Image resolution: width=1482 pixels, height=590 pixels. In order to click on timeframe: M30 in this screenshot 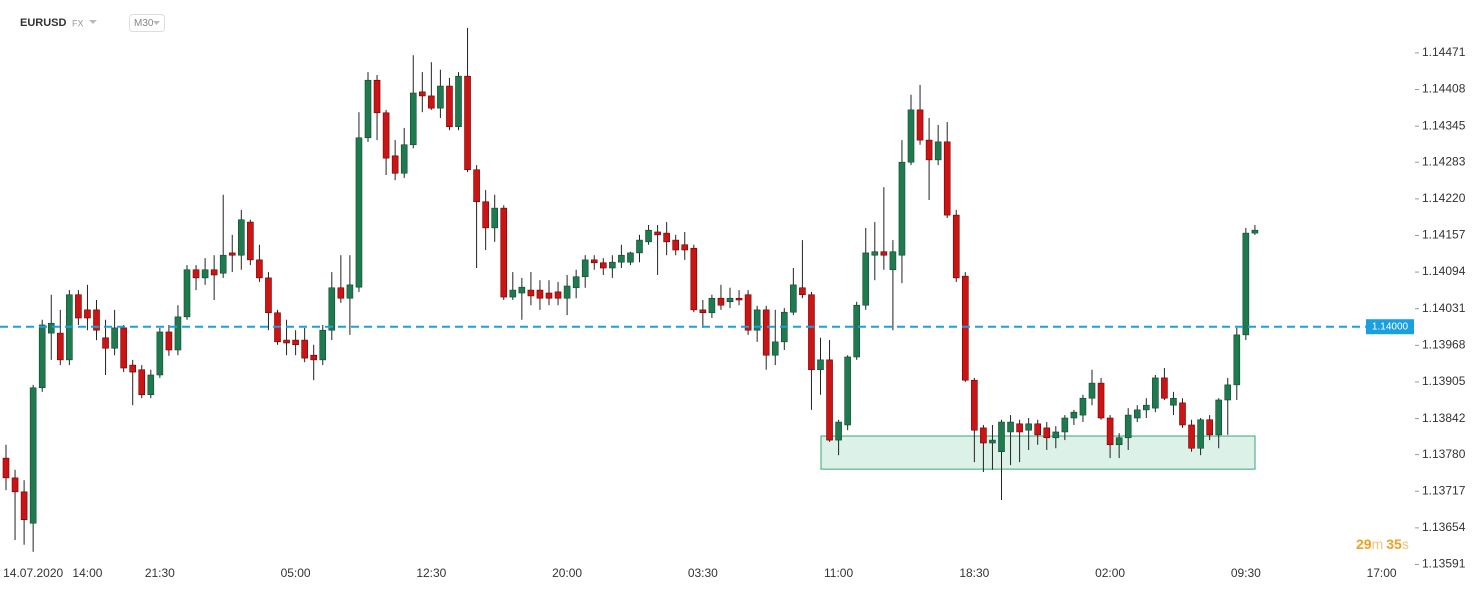, I will do `click(144, 23)`.